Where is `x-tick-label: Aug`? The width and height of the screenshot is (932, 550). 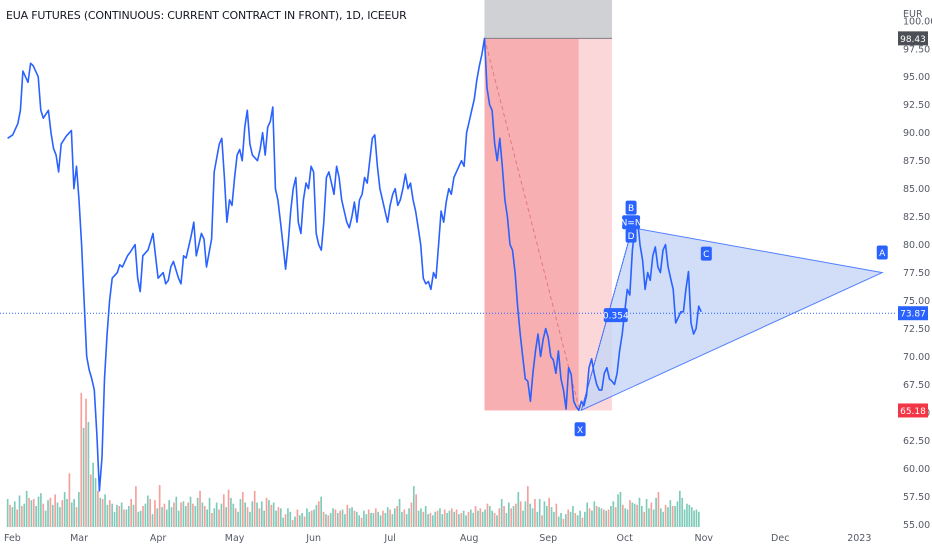 x-tick-label: Aug is located at coordinates (469, 538).